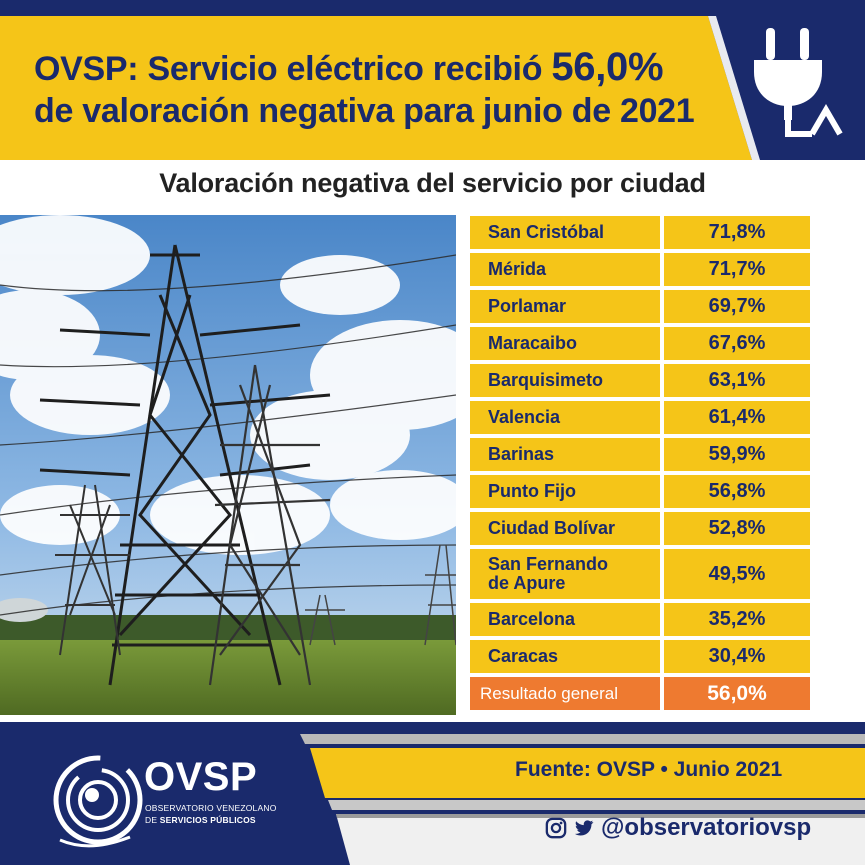 The image size is (865, 865). Describe the element at coordinates (649, 769) in the screenshot. I see `source-note: Fuente: OVSP • Junio 2021` at that location.